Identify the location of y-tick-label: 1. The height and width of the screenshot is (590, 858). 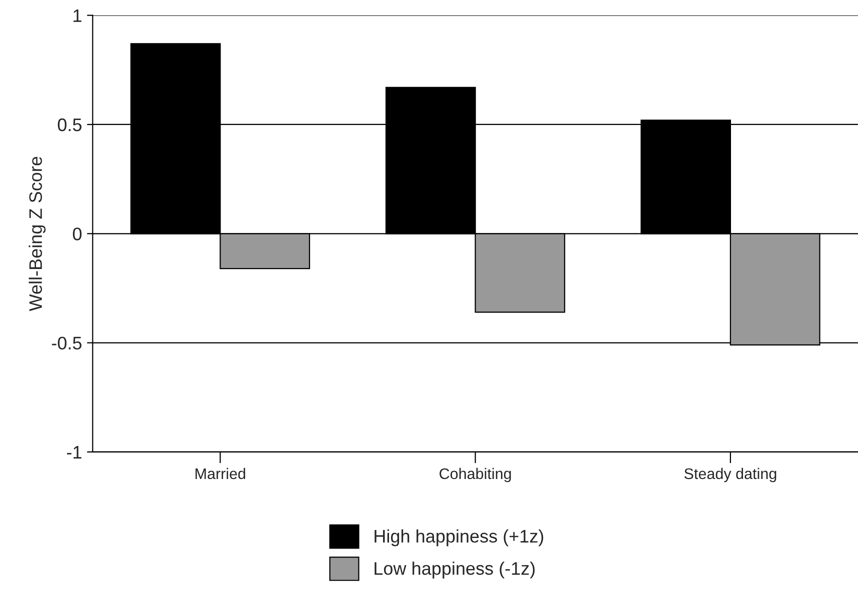
(78, 15).